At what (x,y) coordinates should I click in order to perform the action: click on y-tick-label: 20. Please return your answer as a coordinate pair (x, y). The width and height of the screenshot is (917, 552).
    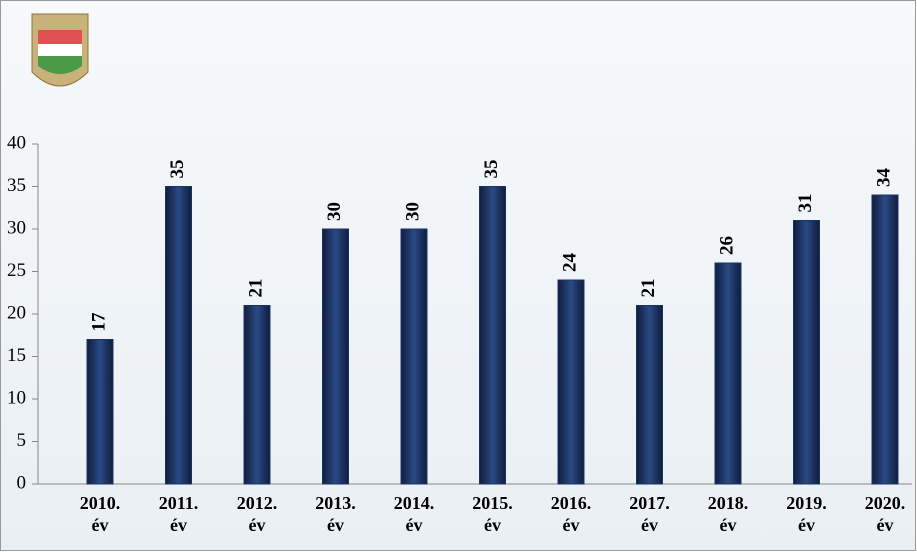
    Looking at the image, I should click on (16, 312).